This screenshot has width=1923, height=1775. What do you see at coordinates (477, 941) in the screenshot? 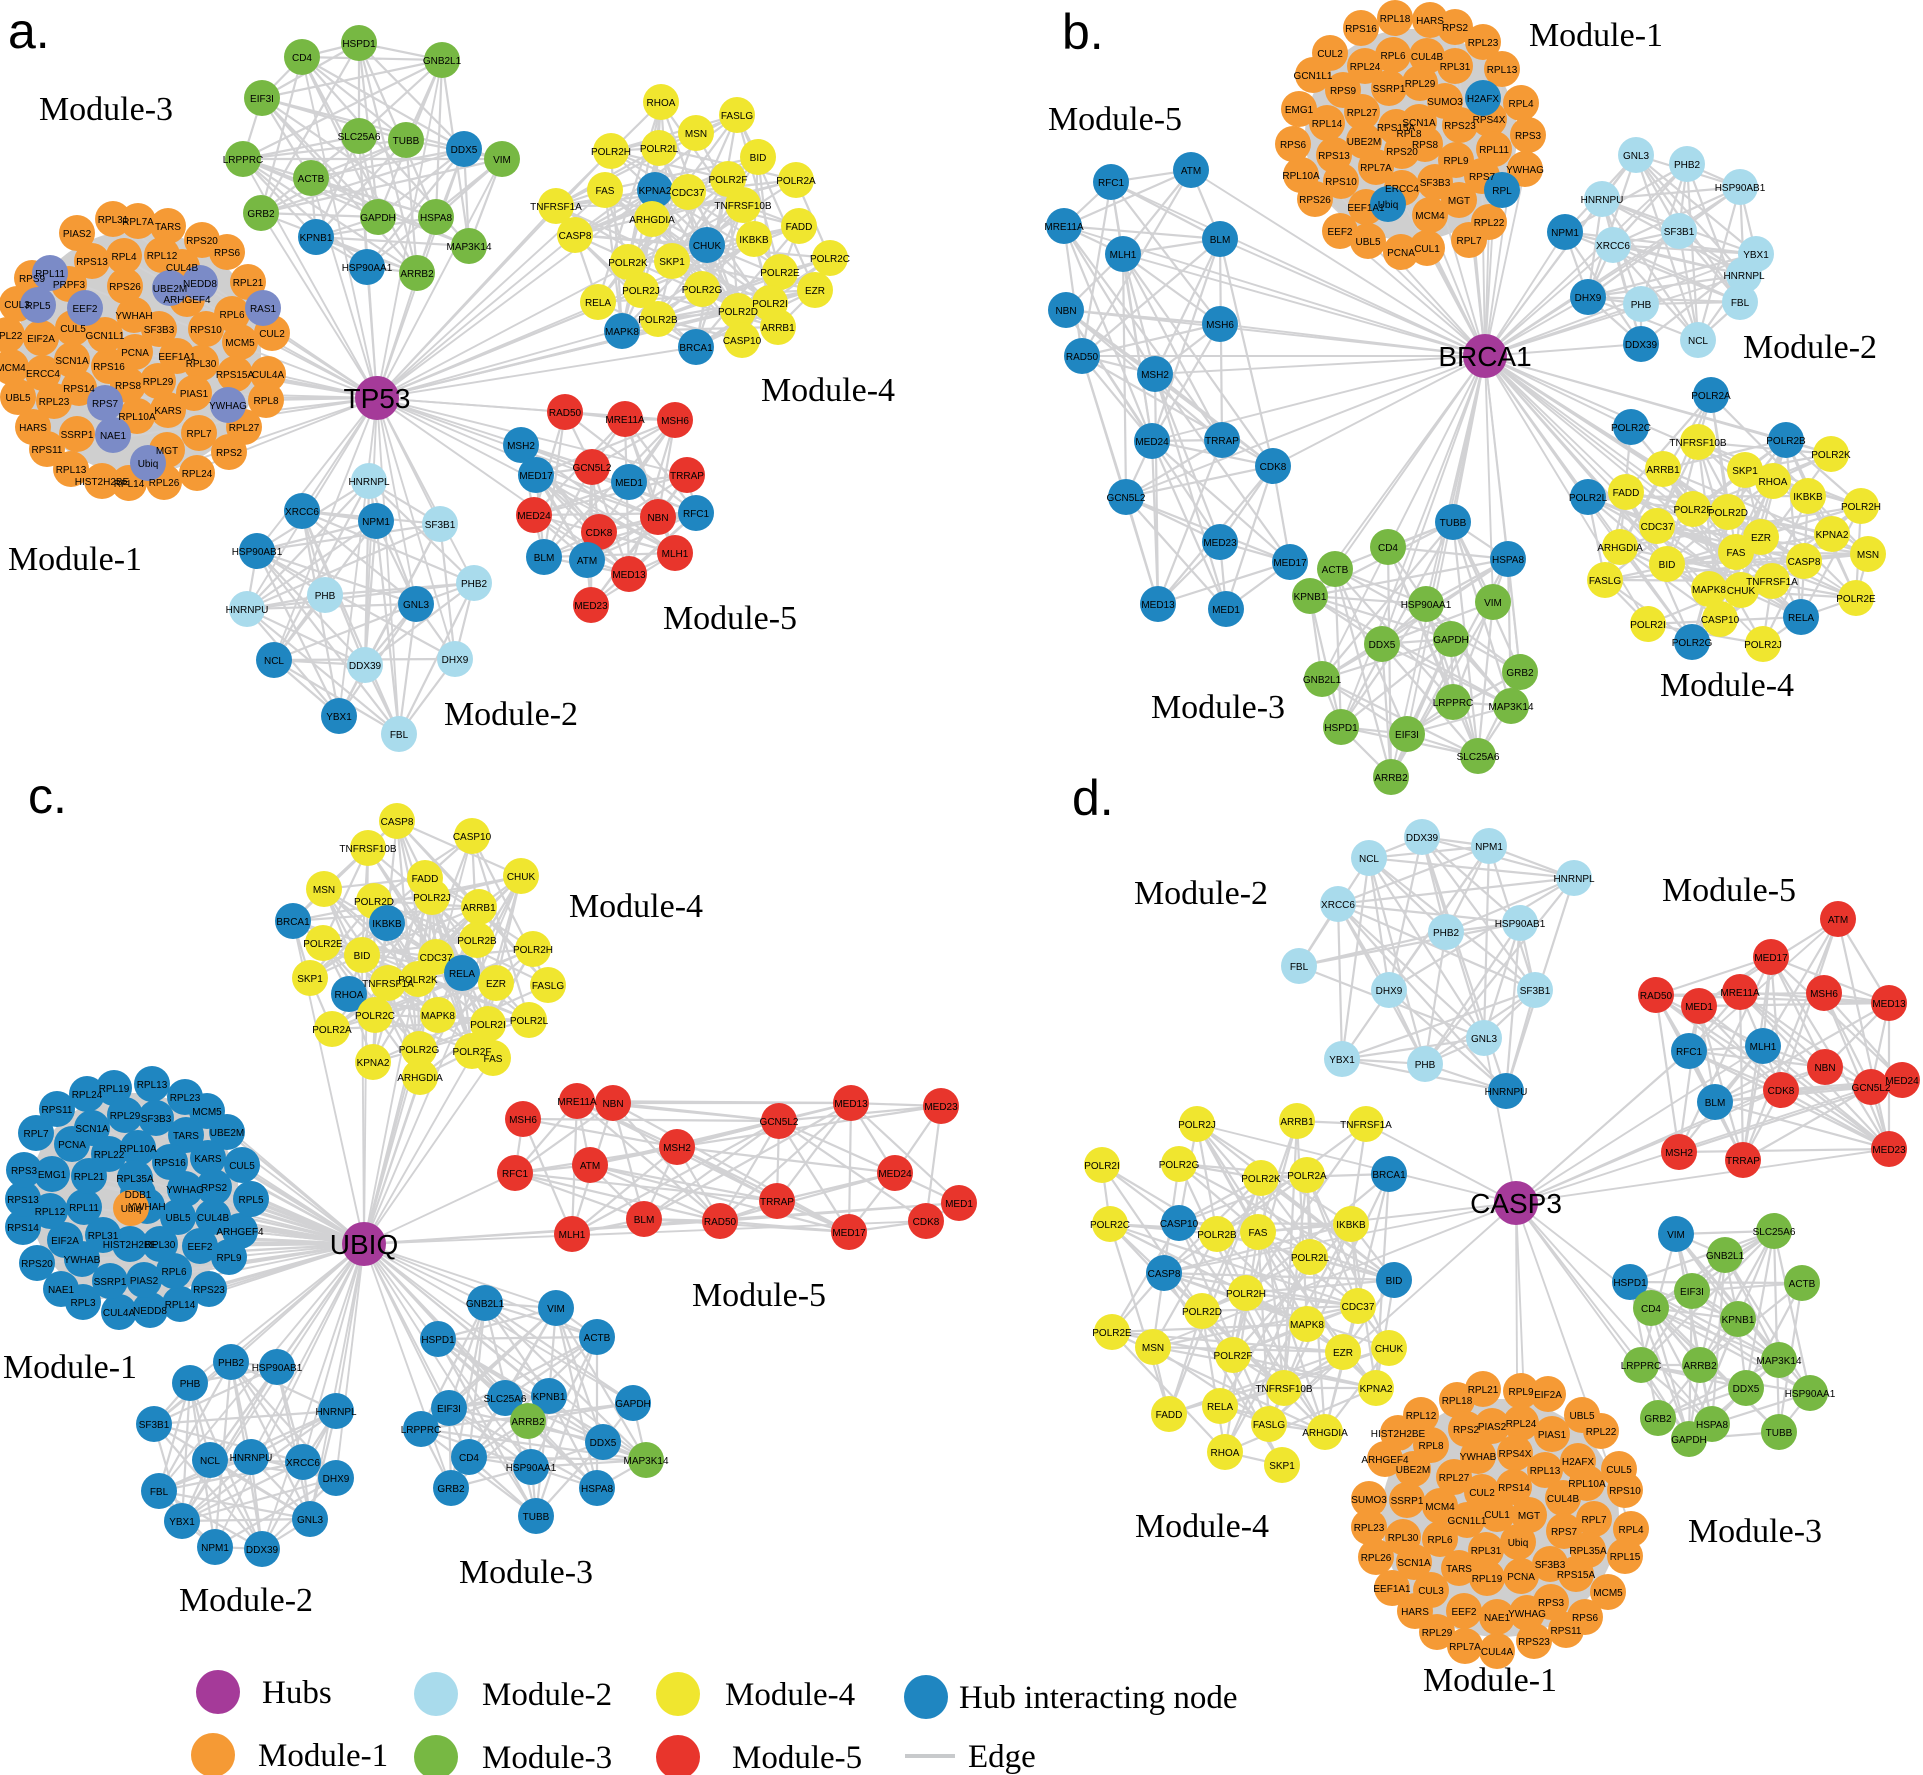
I see `svg-text: POLR2B` at bounding box center [477, 941].